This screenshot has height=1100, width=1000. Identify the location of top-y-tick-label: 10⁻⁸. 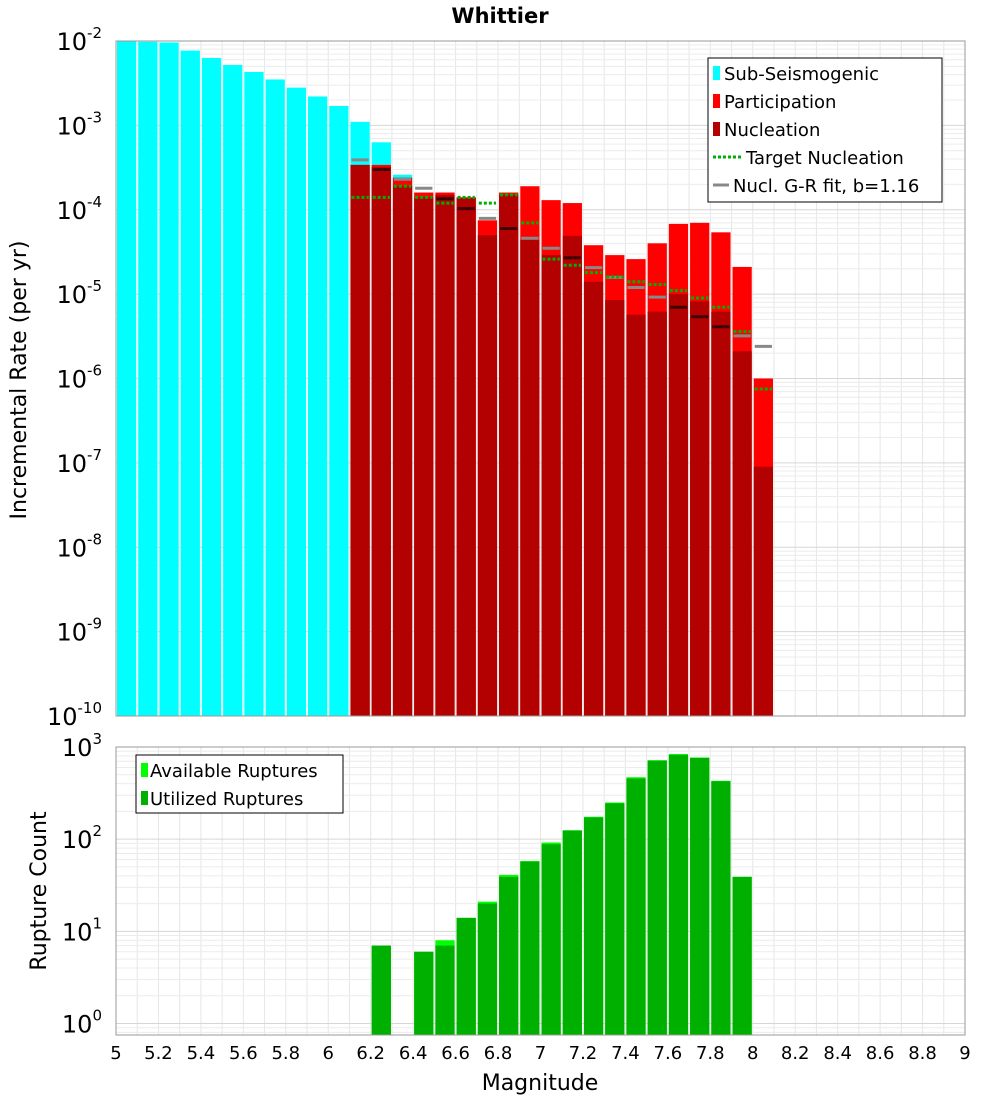
(79, 546).